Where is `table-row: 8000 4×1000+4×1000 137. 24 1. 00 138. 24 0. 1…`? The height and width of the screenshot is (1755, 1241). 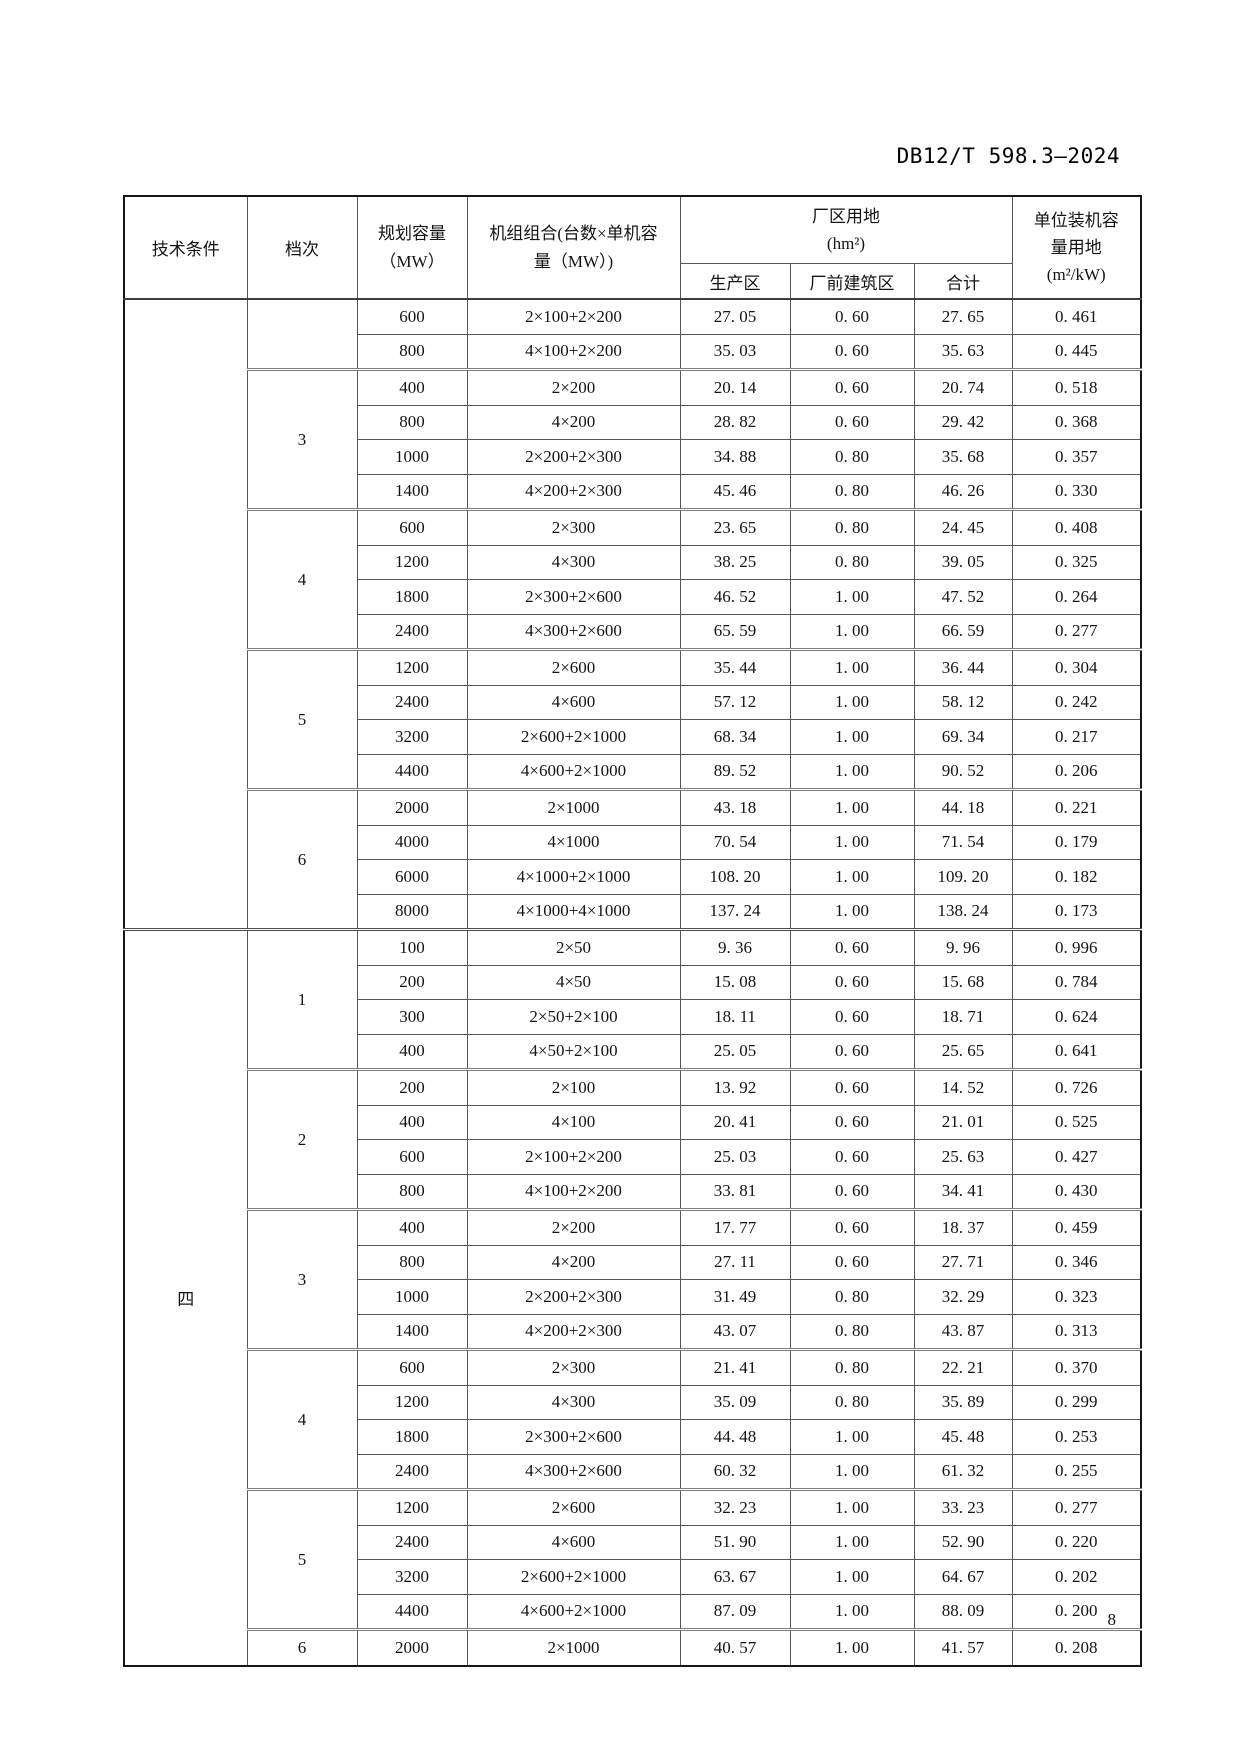
table-row: 8000 4×1000+4×1000 137. 24 1. 00 138. 24 0. 1… is located at coordinates (633, 911).